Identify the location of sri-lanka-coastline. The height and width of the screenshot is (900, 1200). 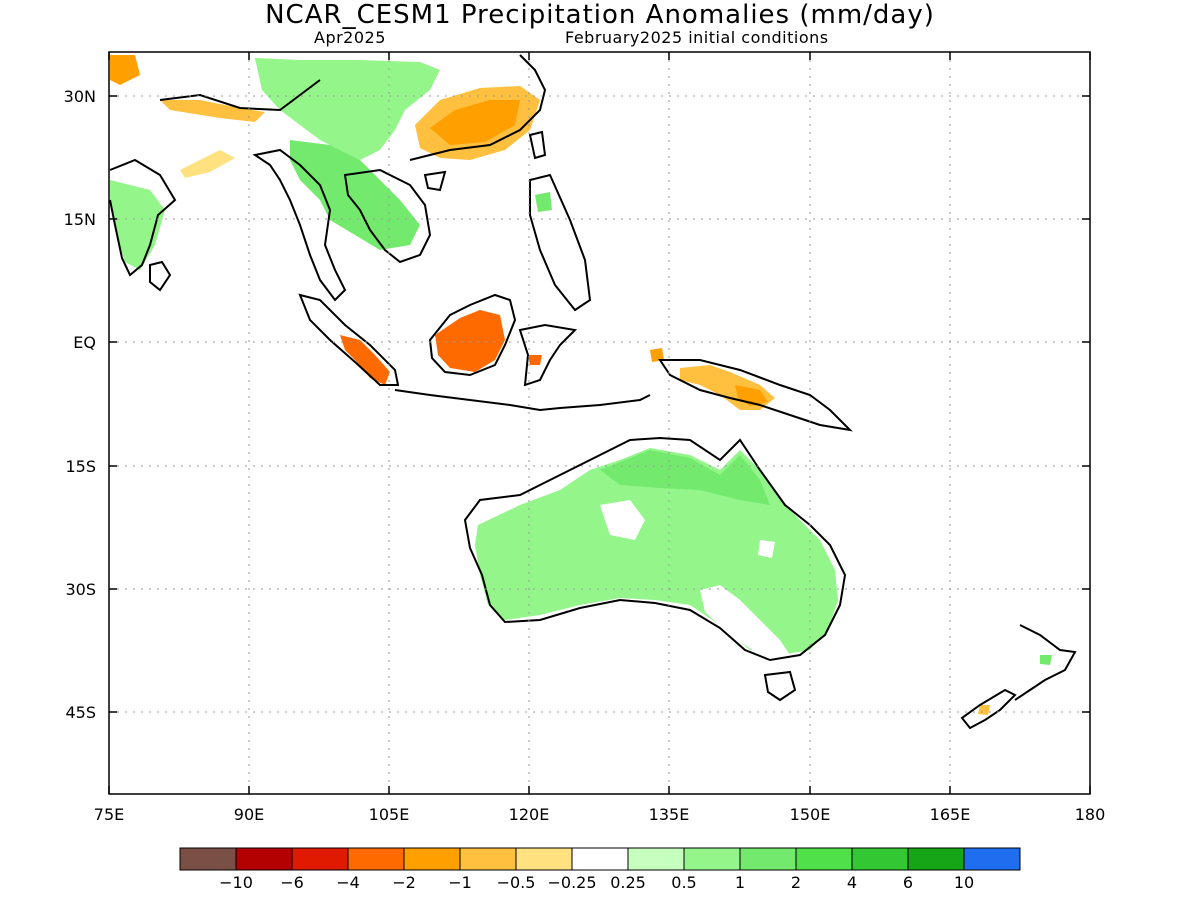
(160, 276).